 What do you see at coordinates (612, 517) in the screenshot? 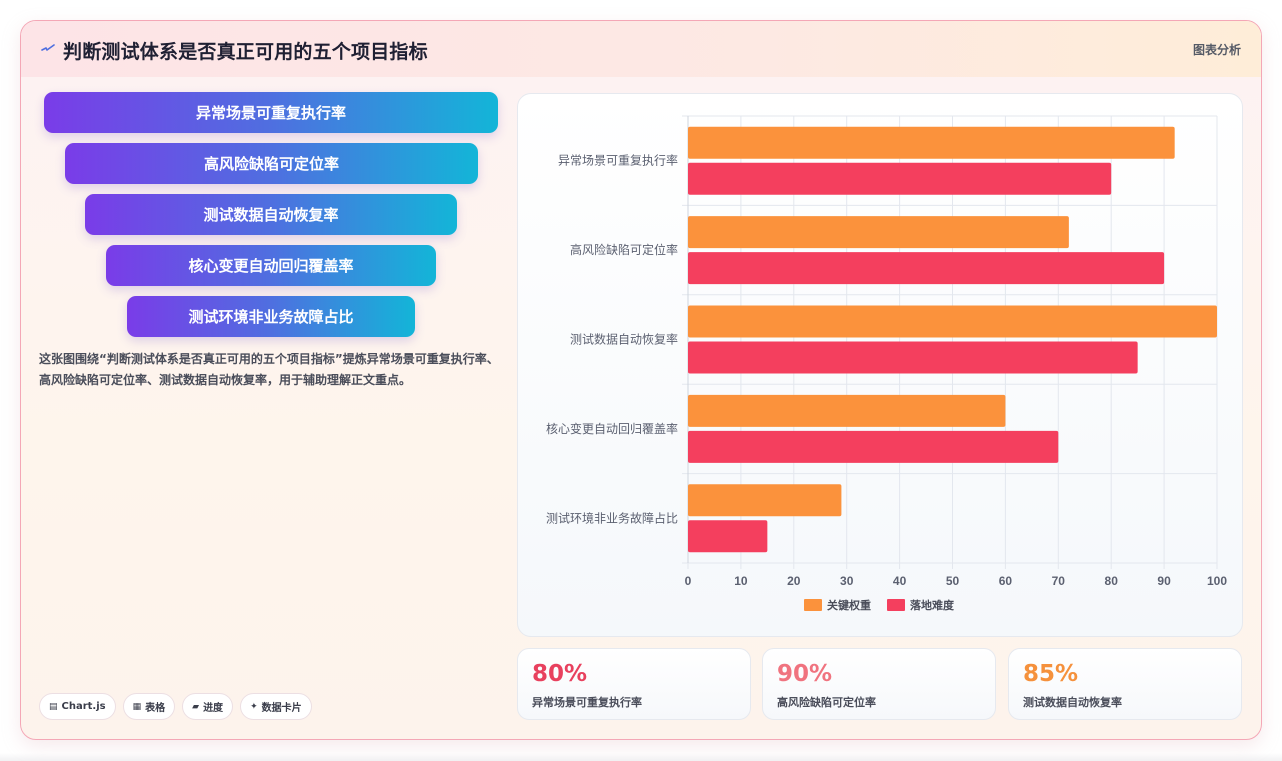
I see `category-label: 测试环境非业务故障占比` at bounding box center [612, 517].